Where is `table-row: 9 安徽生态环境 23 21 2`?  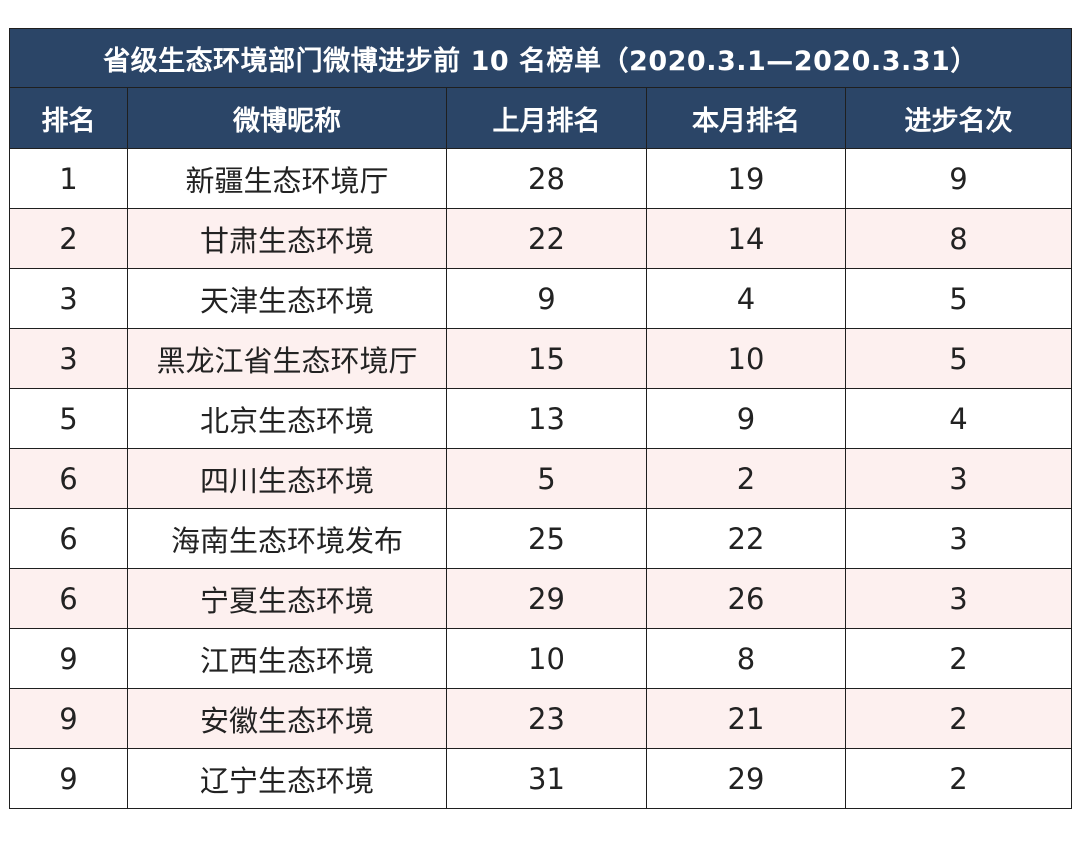
table-row: 9 安徽生态环境 23 21 2 is located at coordinates (541, 718).